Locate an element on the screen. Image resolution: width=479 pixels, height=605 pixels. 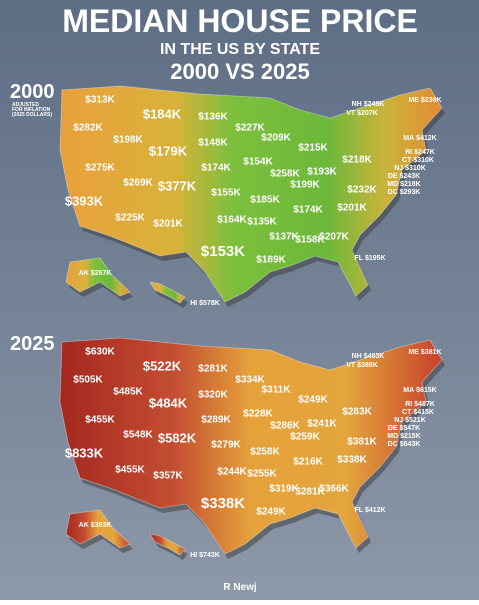
state-price: $484K is located at coordinates (168, 402).